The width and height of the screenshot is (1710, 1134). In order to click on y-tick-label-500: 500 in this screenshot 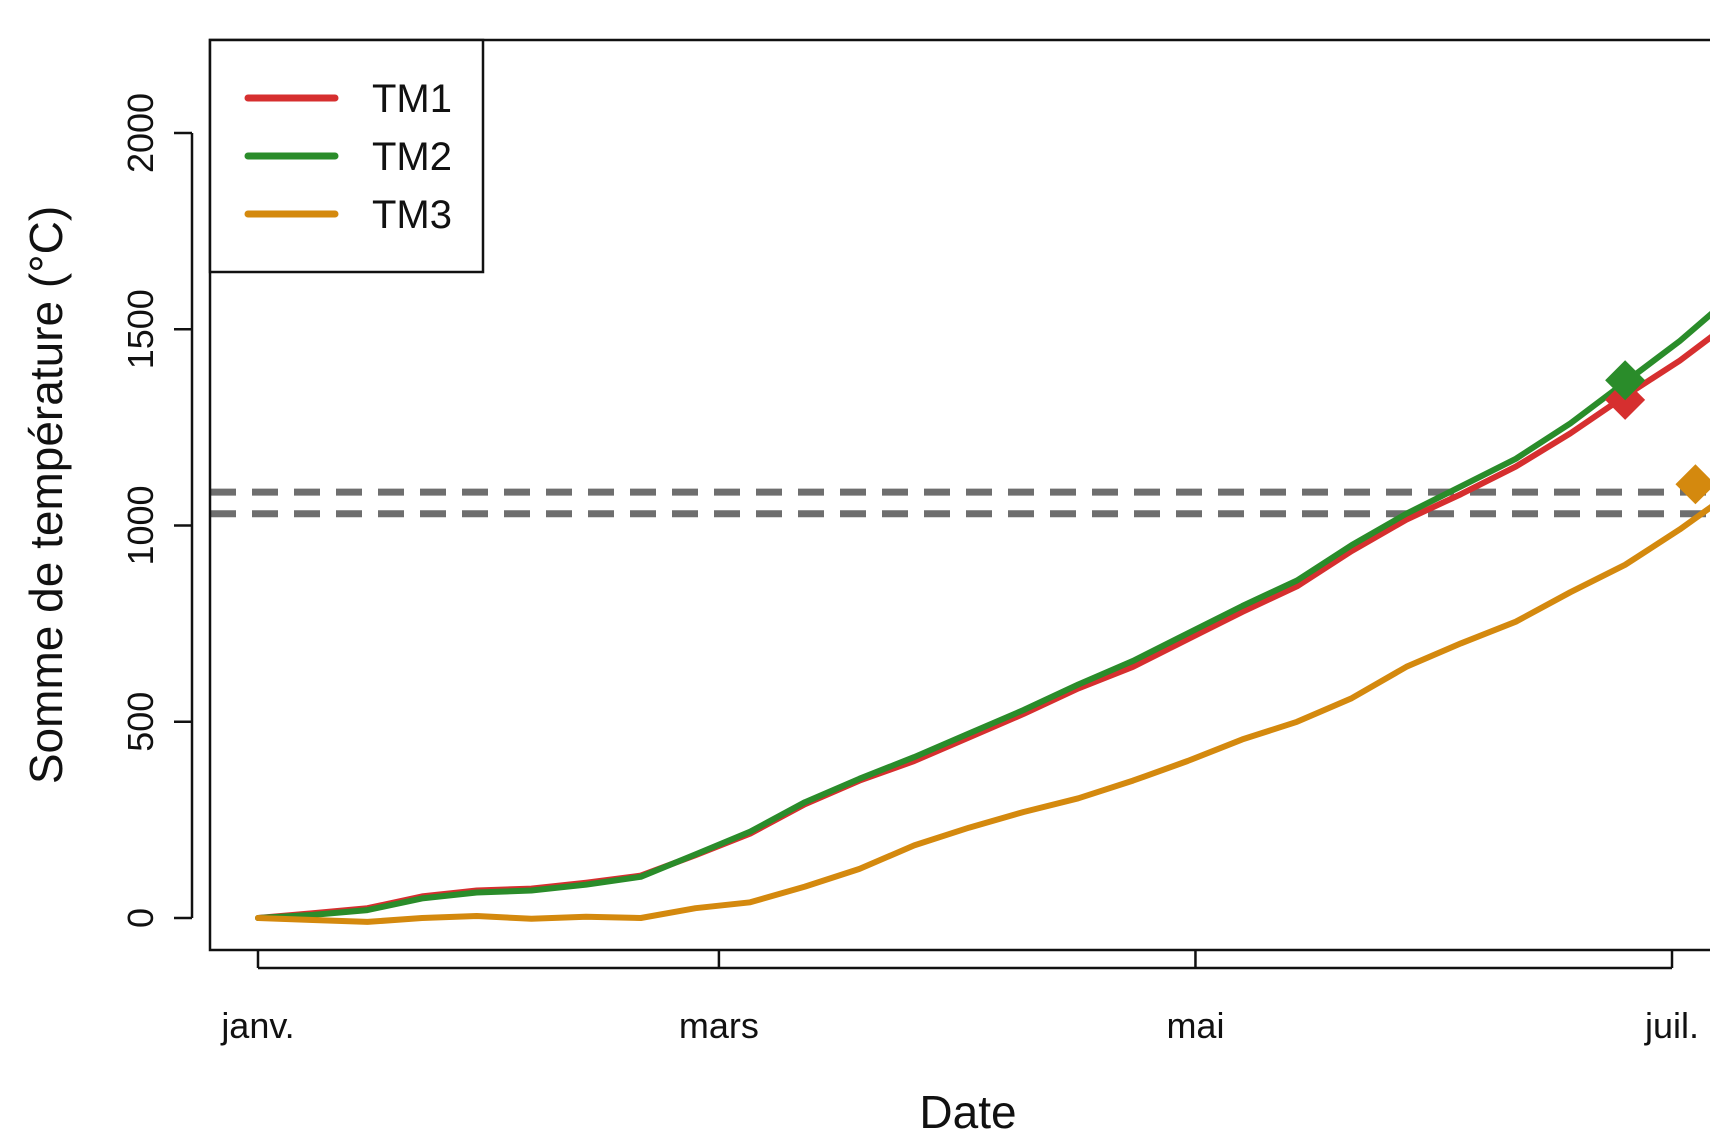, I will do `click(140, 722)`.